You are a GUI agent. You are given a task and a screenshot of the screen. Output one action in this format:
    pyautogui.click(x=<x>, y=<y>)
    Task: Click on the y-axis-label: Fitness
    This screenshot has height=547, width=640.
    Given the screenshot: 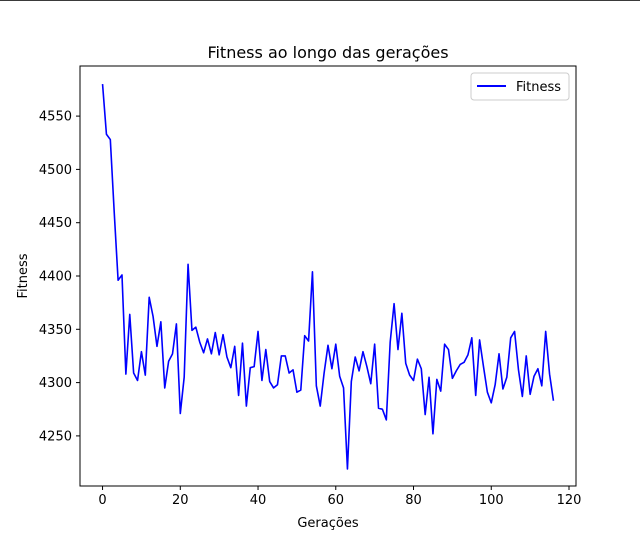 What is the action you would take?
    pyautogui.click(x=23, y=275)
    